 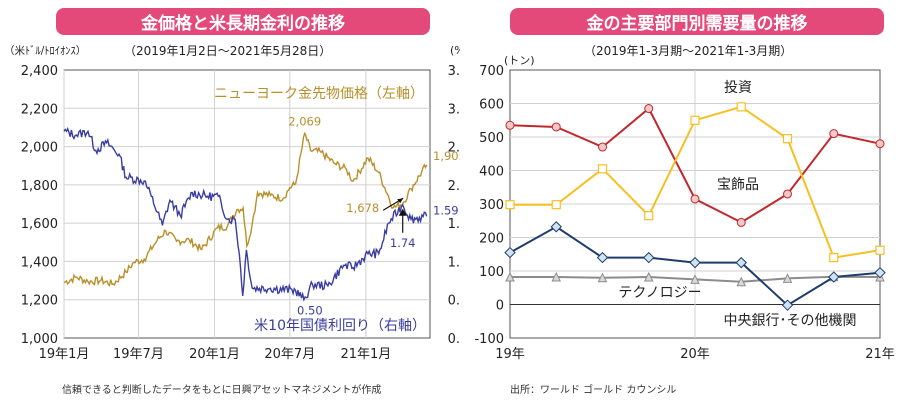 I want to click on y-tick-label: 500, so click(x=491, y=138).